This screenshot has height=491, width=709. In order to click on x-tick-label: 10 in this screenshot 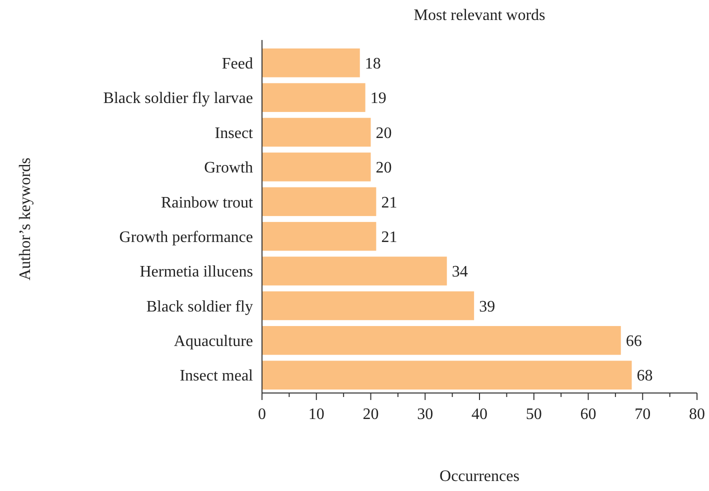, I will do `click(316, 414)`.